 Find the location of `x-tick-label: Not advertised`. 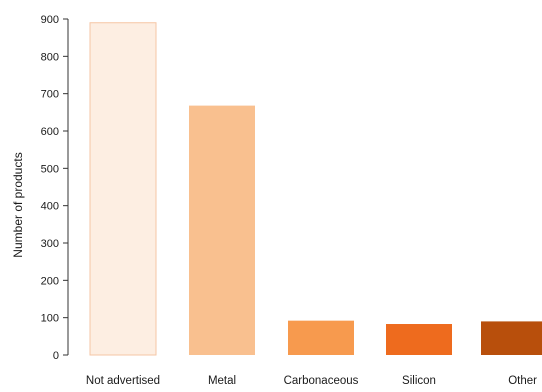

x-tick-label: Not advertised is located at coordinates (123, 381).